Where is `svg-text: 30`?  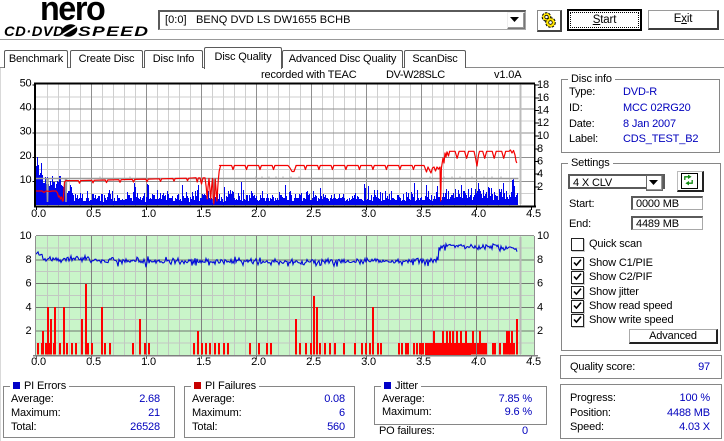
svg-text: 30 is located at coordinates (26, 132).